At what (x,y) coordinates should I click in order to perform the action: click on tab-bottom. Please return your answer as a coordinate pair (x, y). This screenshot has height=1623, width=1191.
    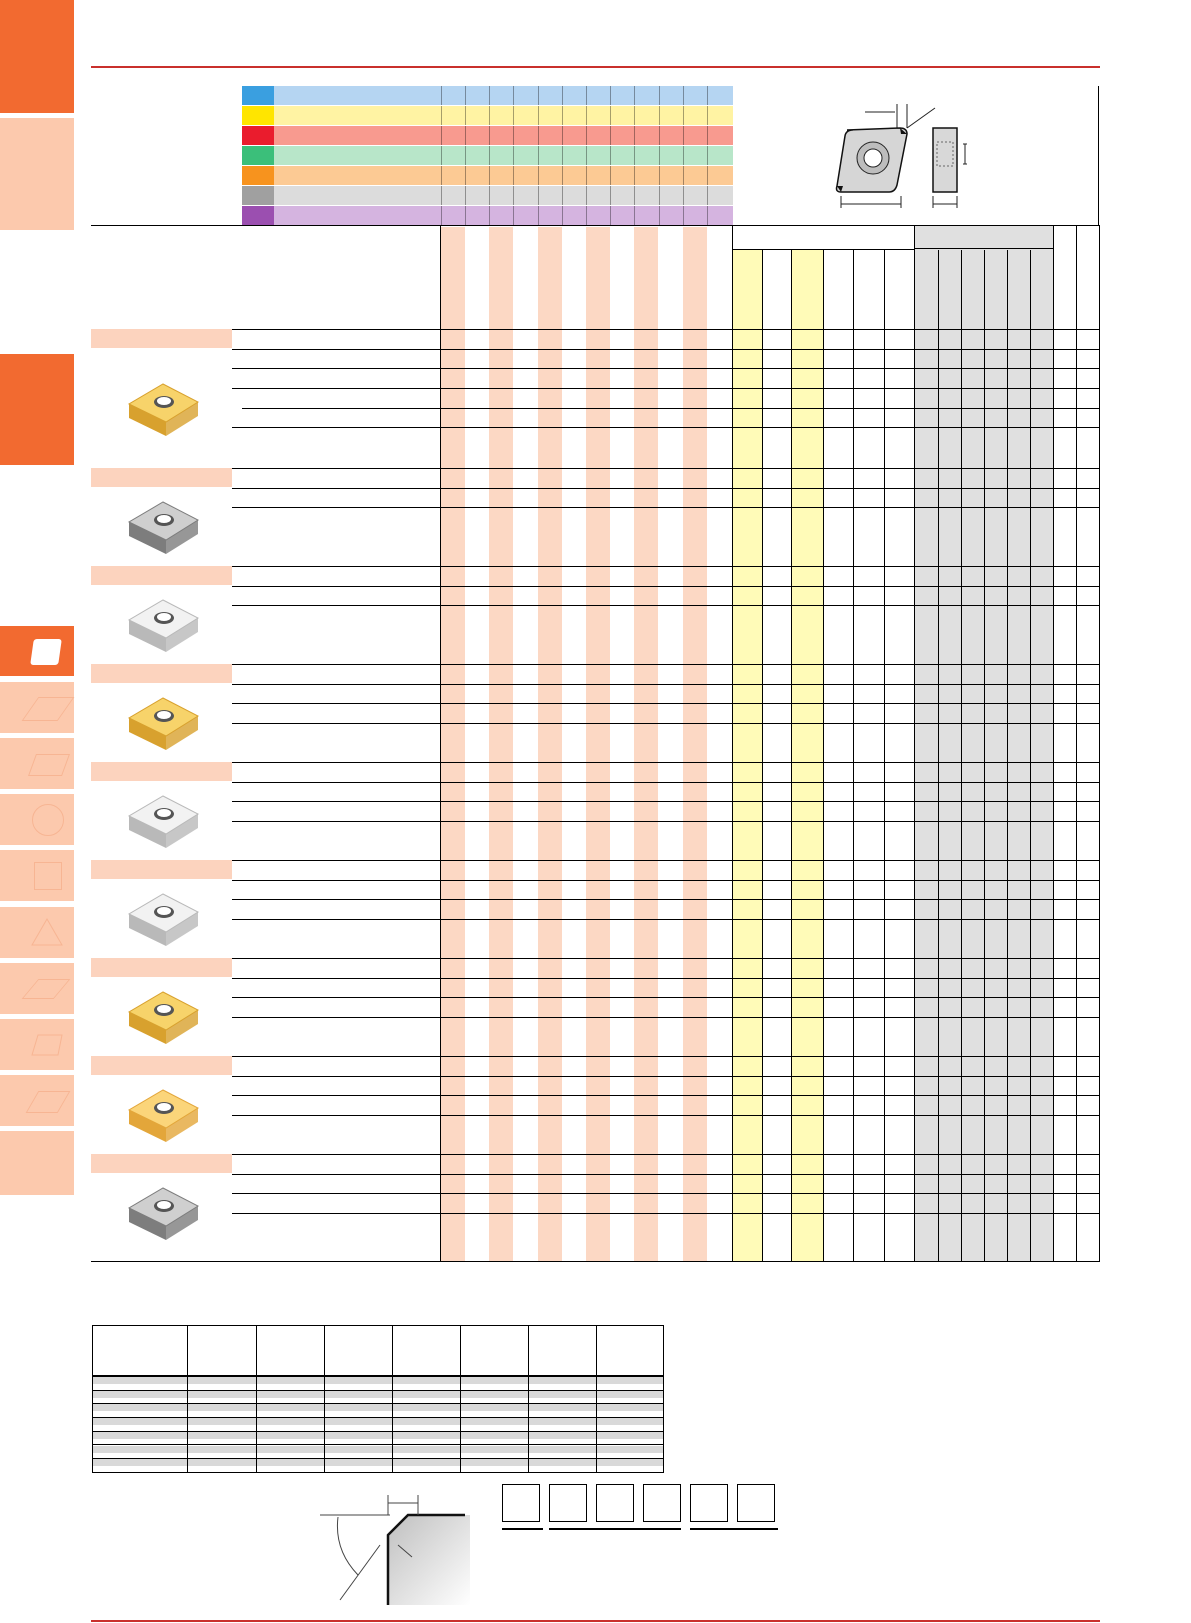
    Looking at the image, I should click on (37, 1163).